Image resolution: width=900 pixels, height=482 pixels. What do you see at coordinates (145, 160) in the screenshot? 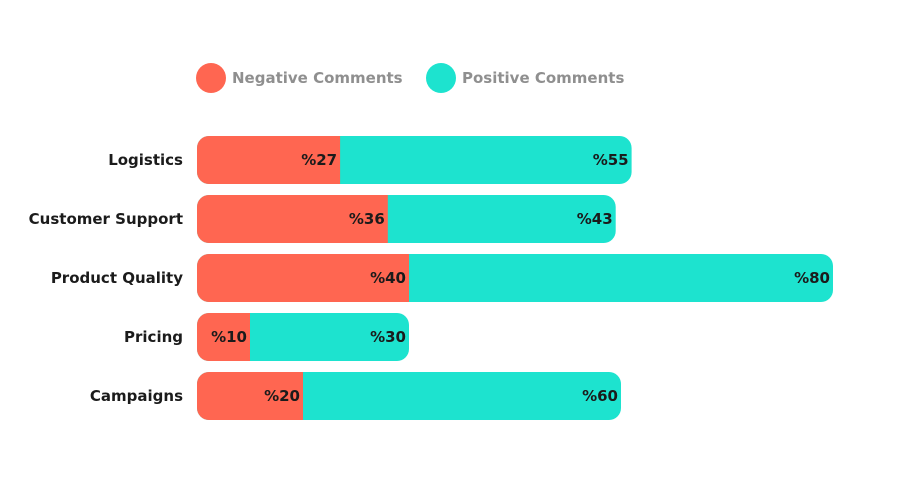
I see `category-label-0: Logistics` at bounding box center [145, 160].